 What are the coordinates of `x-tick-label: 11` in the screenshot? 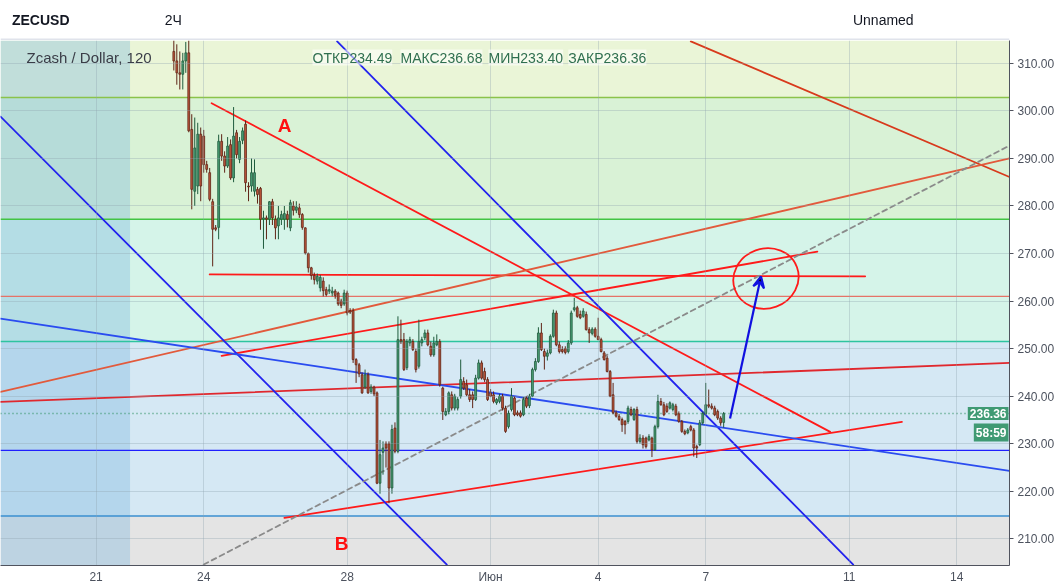 It's located at (849, 576).